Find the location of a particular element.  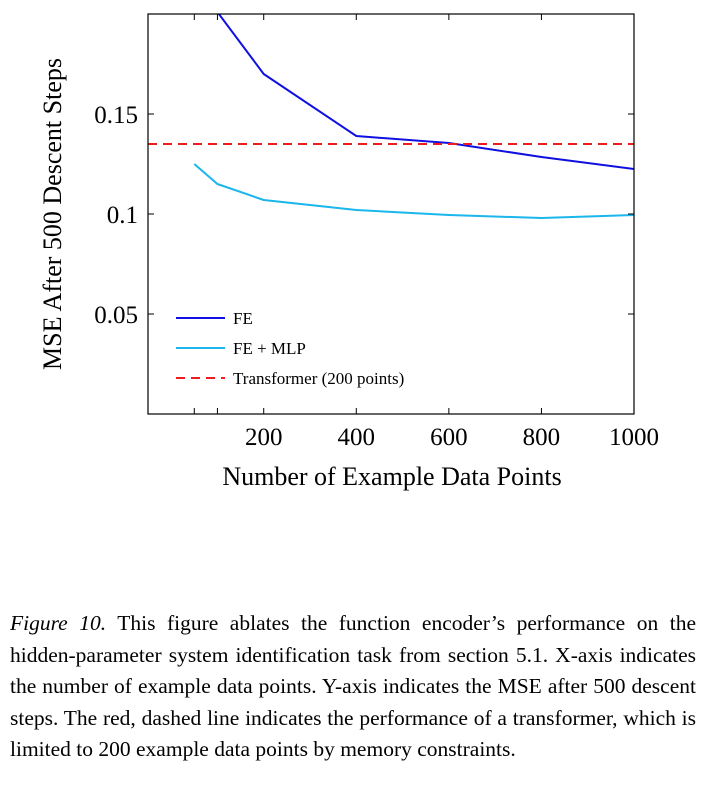

y-tick-label: 0.05 is located at coordinates (116, 315).